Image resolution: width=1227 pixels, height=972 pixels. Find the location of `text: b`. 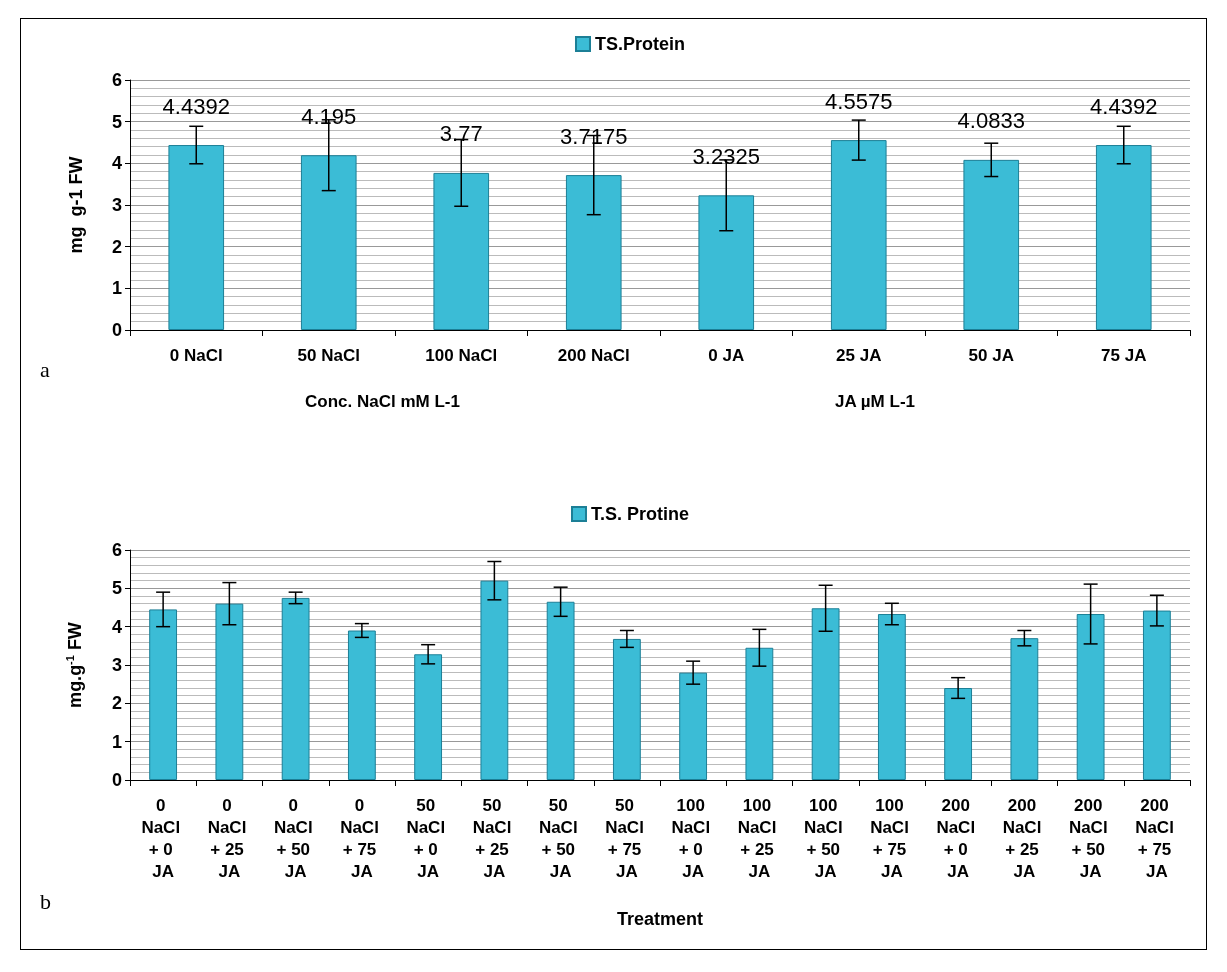

text: b is located at coordinates (45, 901).